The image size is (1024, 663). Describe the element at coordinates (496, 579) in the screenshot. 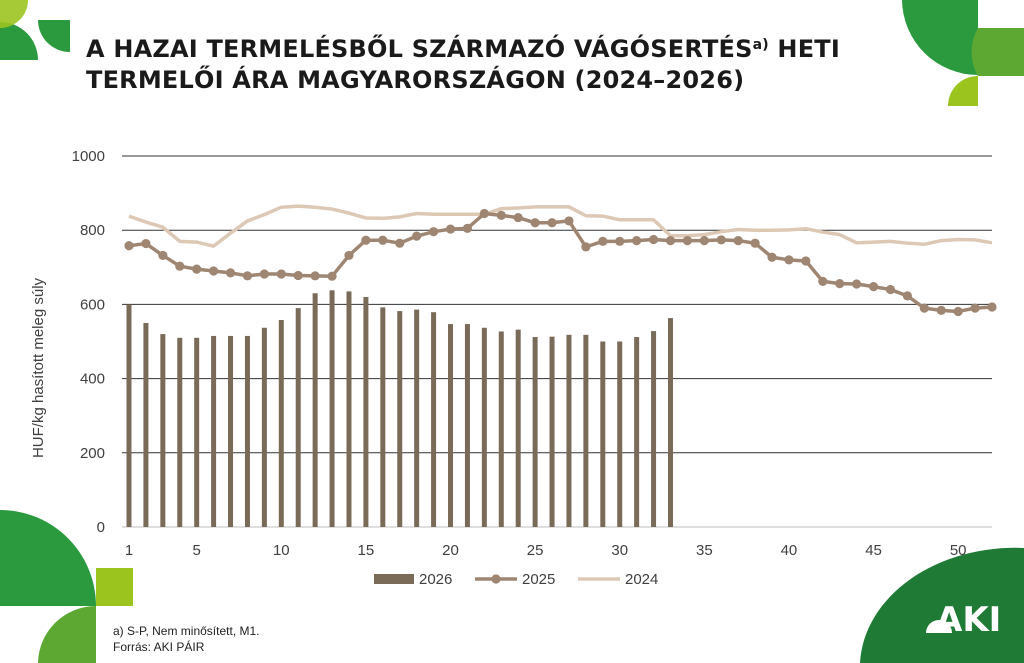

I see `legend-marker-2025` at that location.